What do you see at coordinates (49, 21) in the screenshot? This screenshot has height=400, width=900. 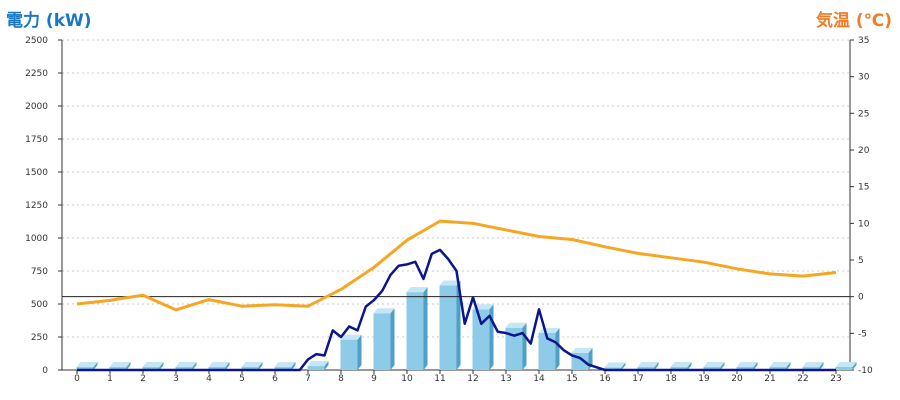 I see `left-axis-title: 電力 (kW)` at bounding box center [49, 21].